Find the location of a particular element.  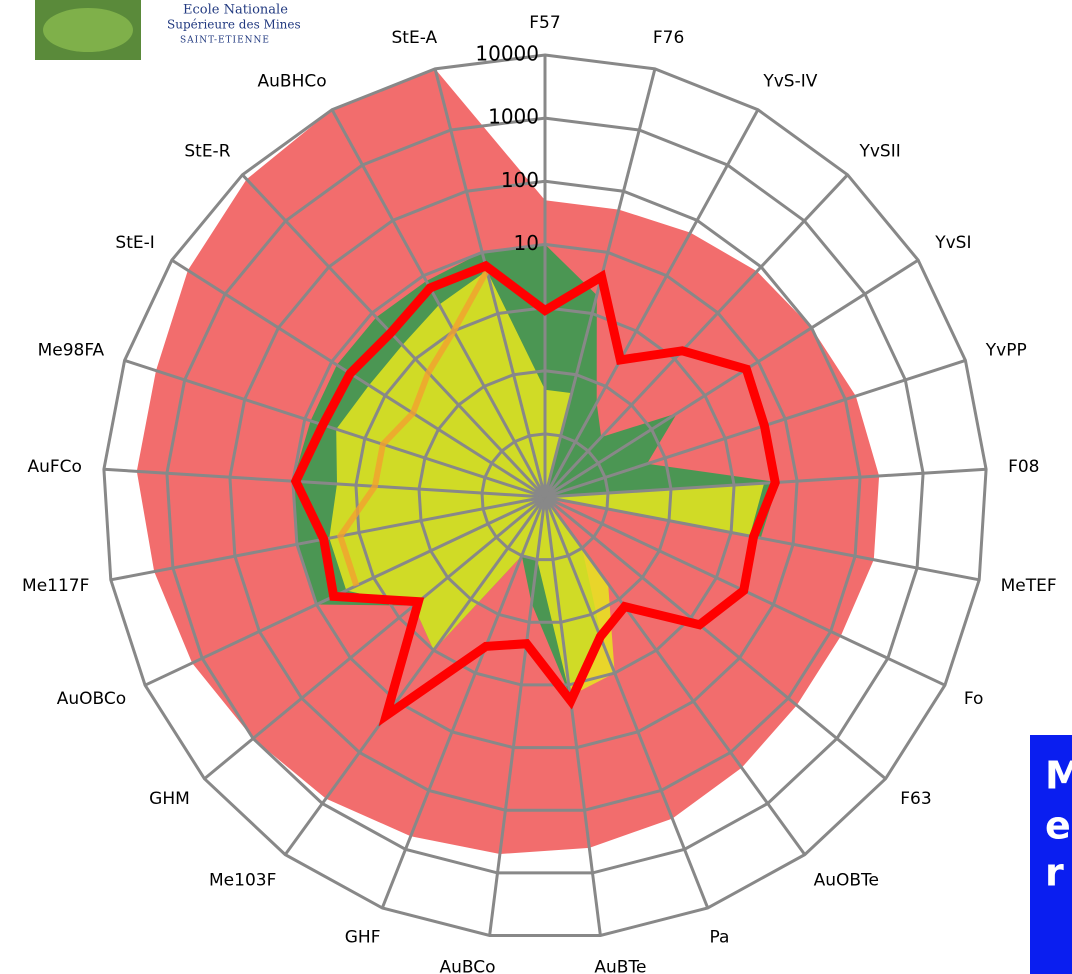

category-label: YvS-IV is located at coordinates (789, 82).